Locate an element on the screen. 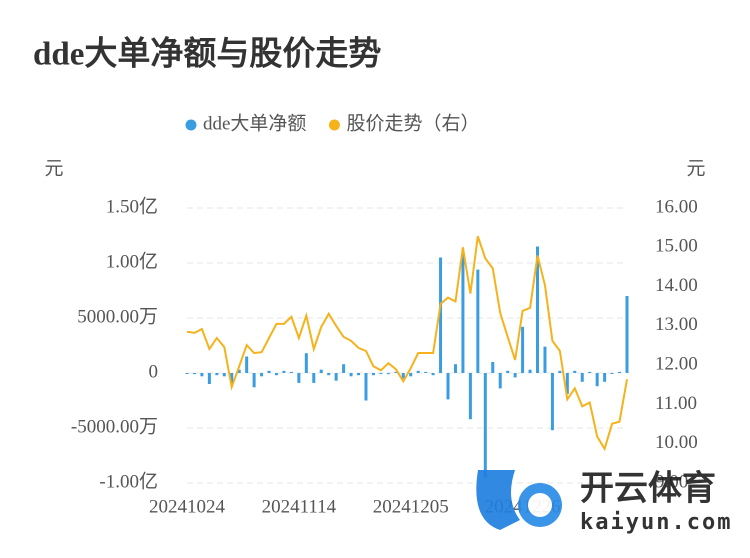  y2-tick-label: 15.00 is located at coordinates (676, 246).